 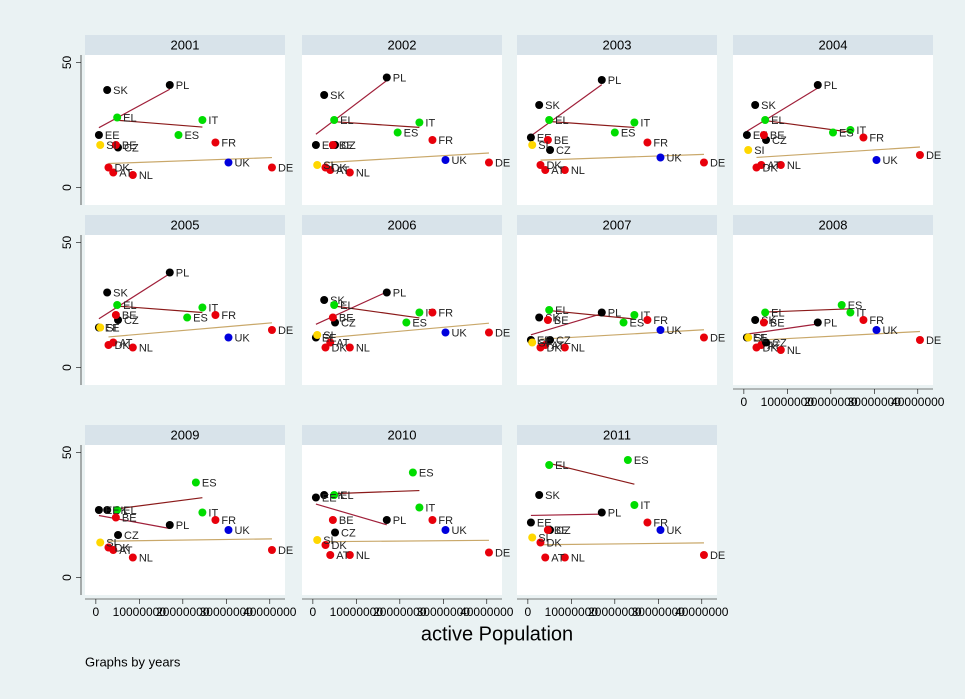 I want to click on note: Graphs by years, so click(x=133, y=661).